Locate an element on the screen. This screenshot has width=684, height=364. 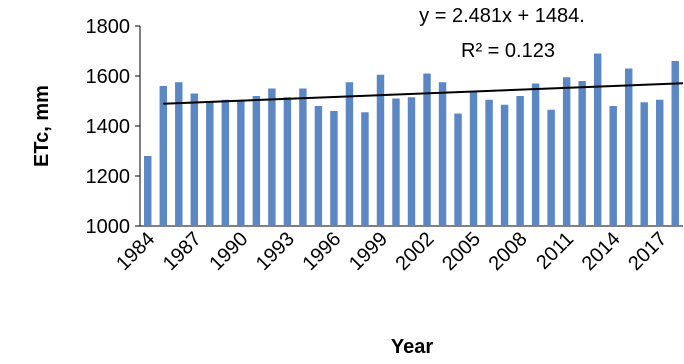
y-tick-label: 1600 is located at coordinates (108, 77).